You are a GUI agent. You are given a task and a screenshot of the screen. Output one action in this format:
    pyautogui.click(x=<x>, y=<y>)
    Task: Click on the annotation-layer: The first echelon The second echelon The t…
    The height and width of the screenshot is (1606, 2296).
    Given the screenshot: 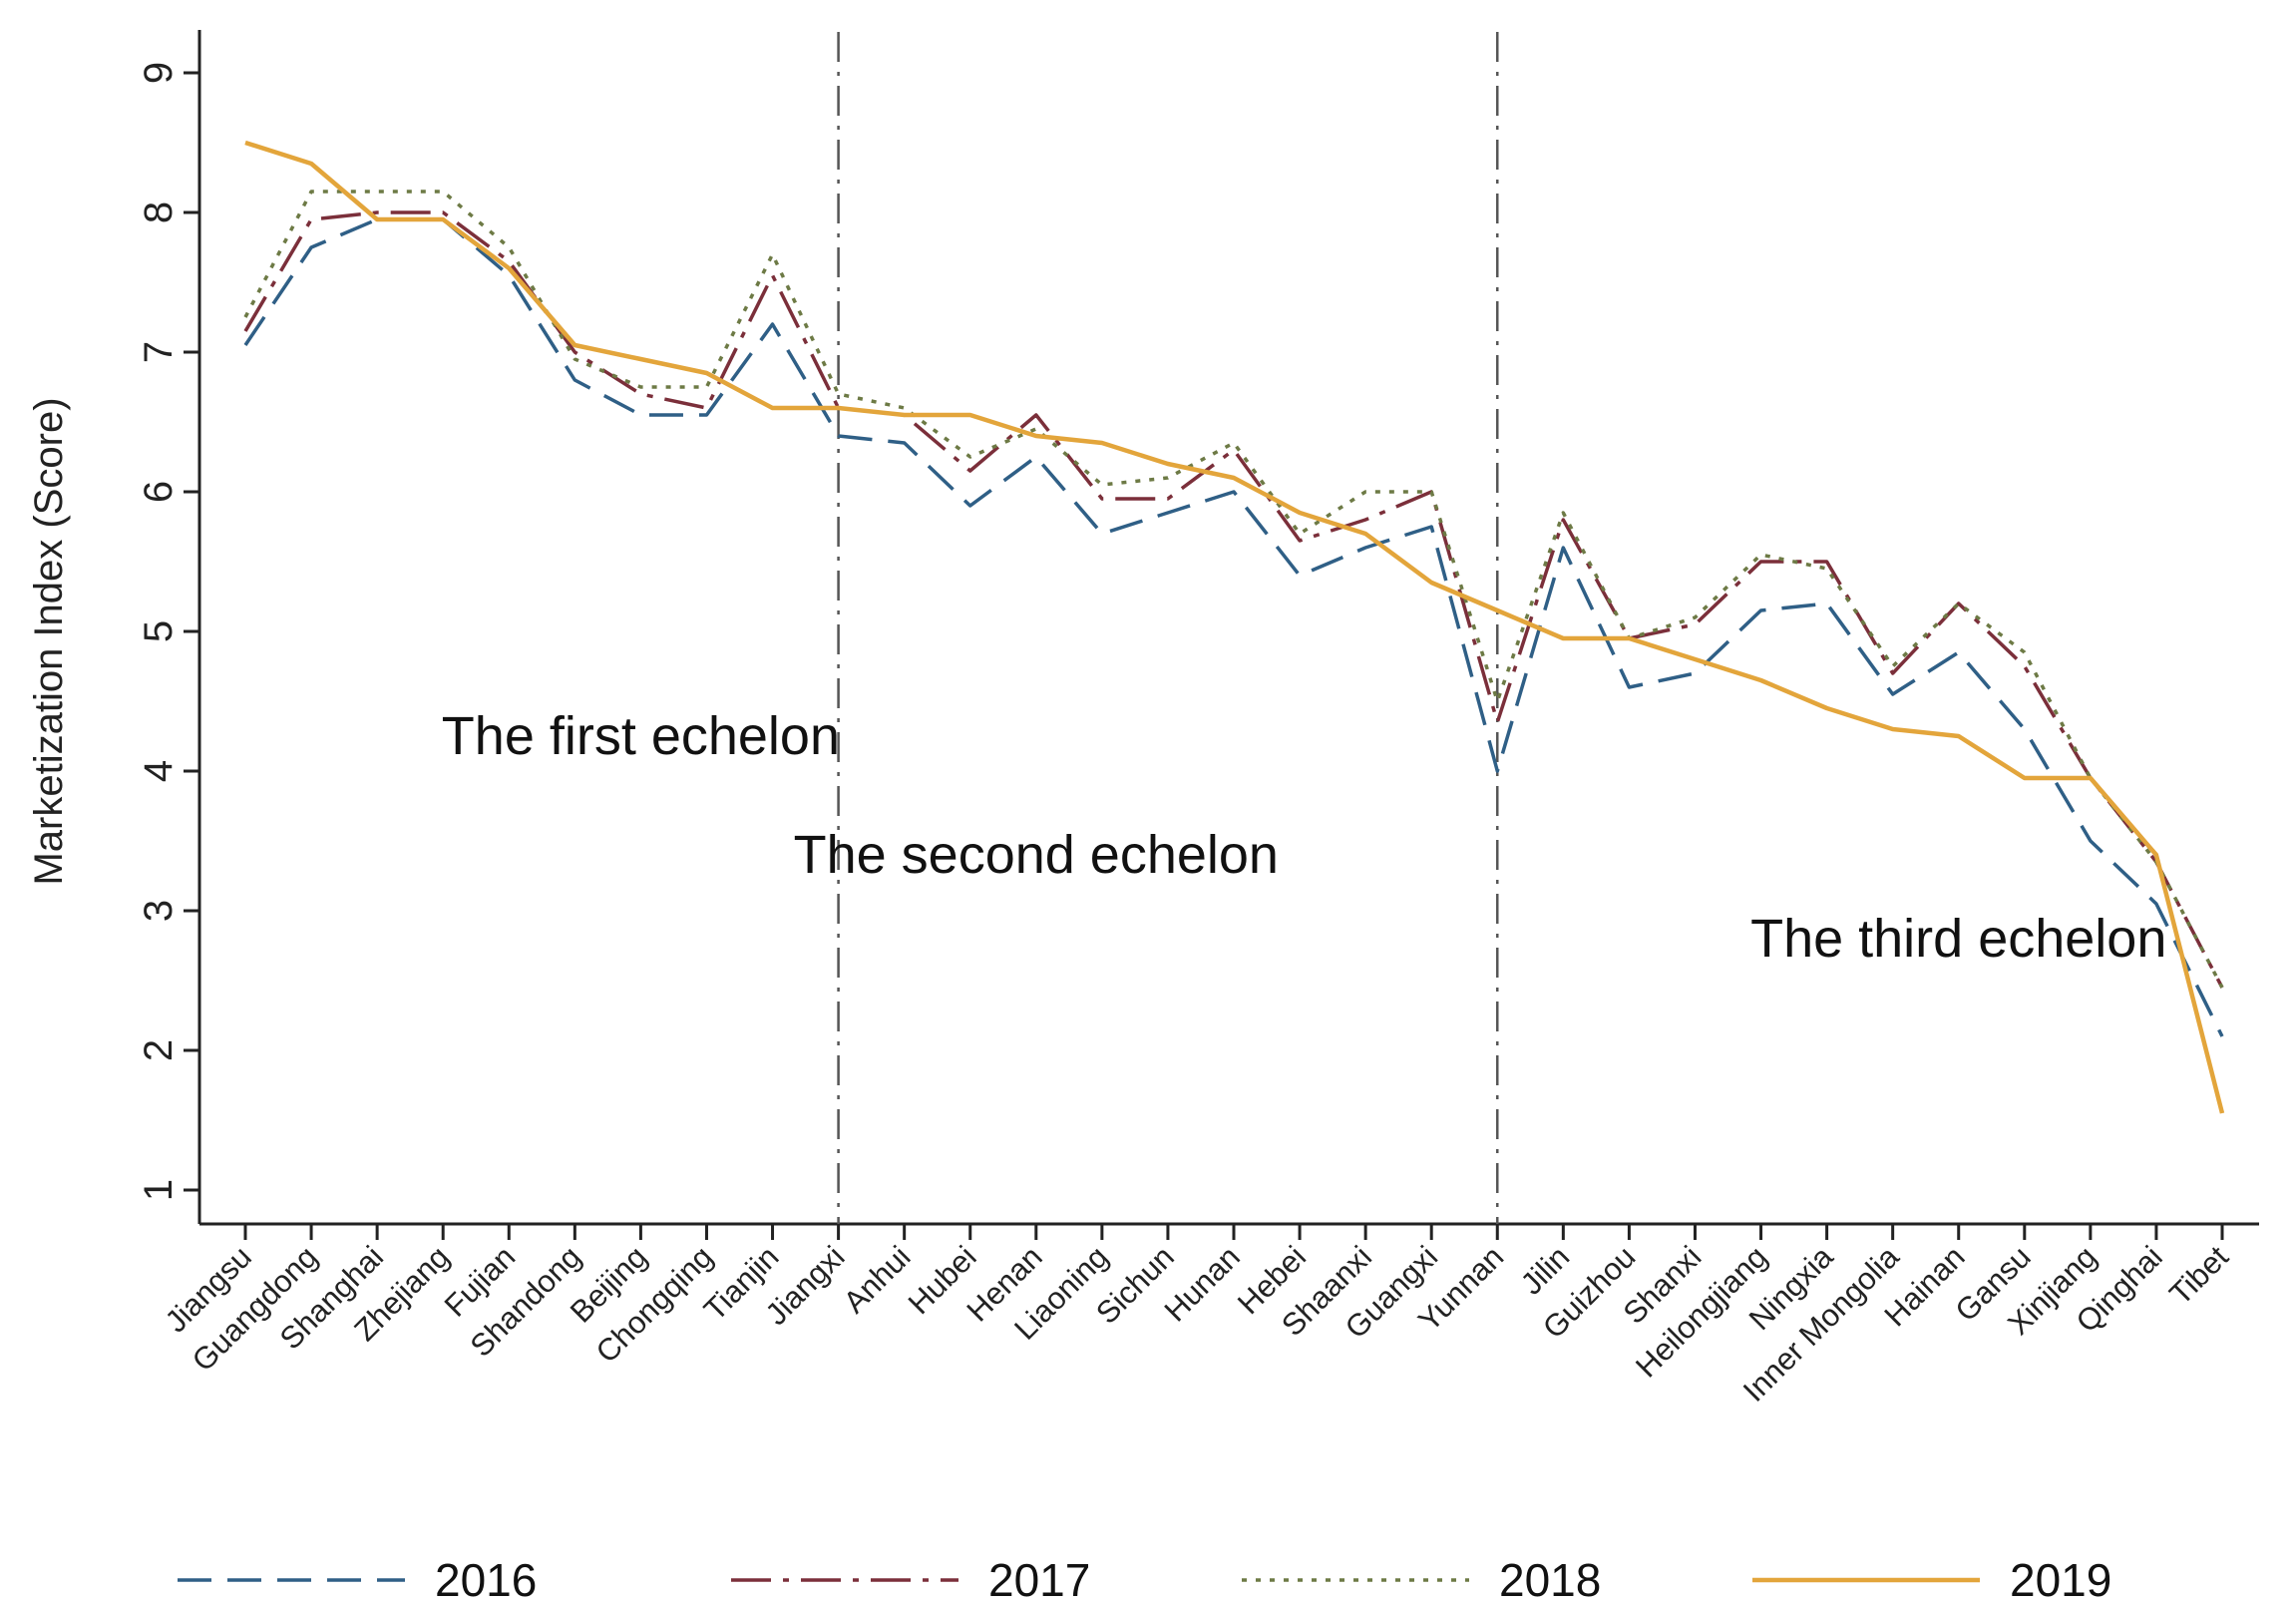 What is the action you would take?
    pyautogui.click(x=1305, y=837)
    